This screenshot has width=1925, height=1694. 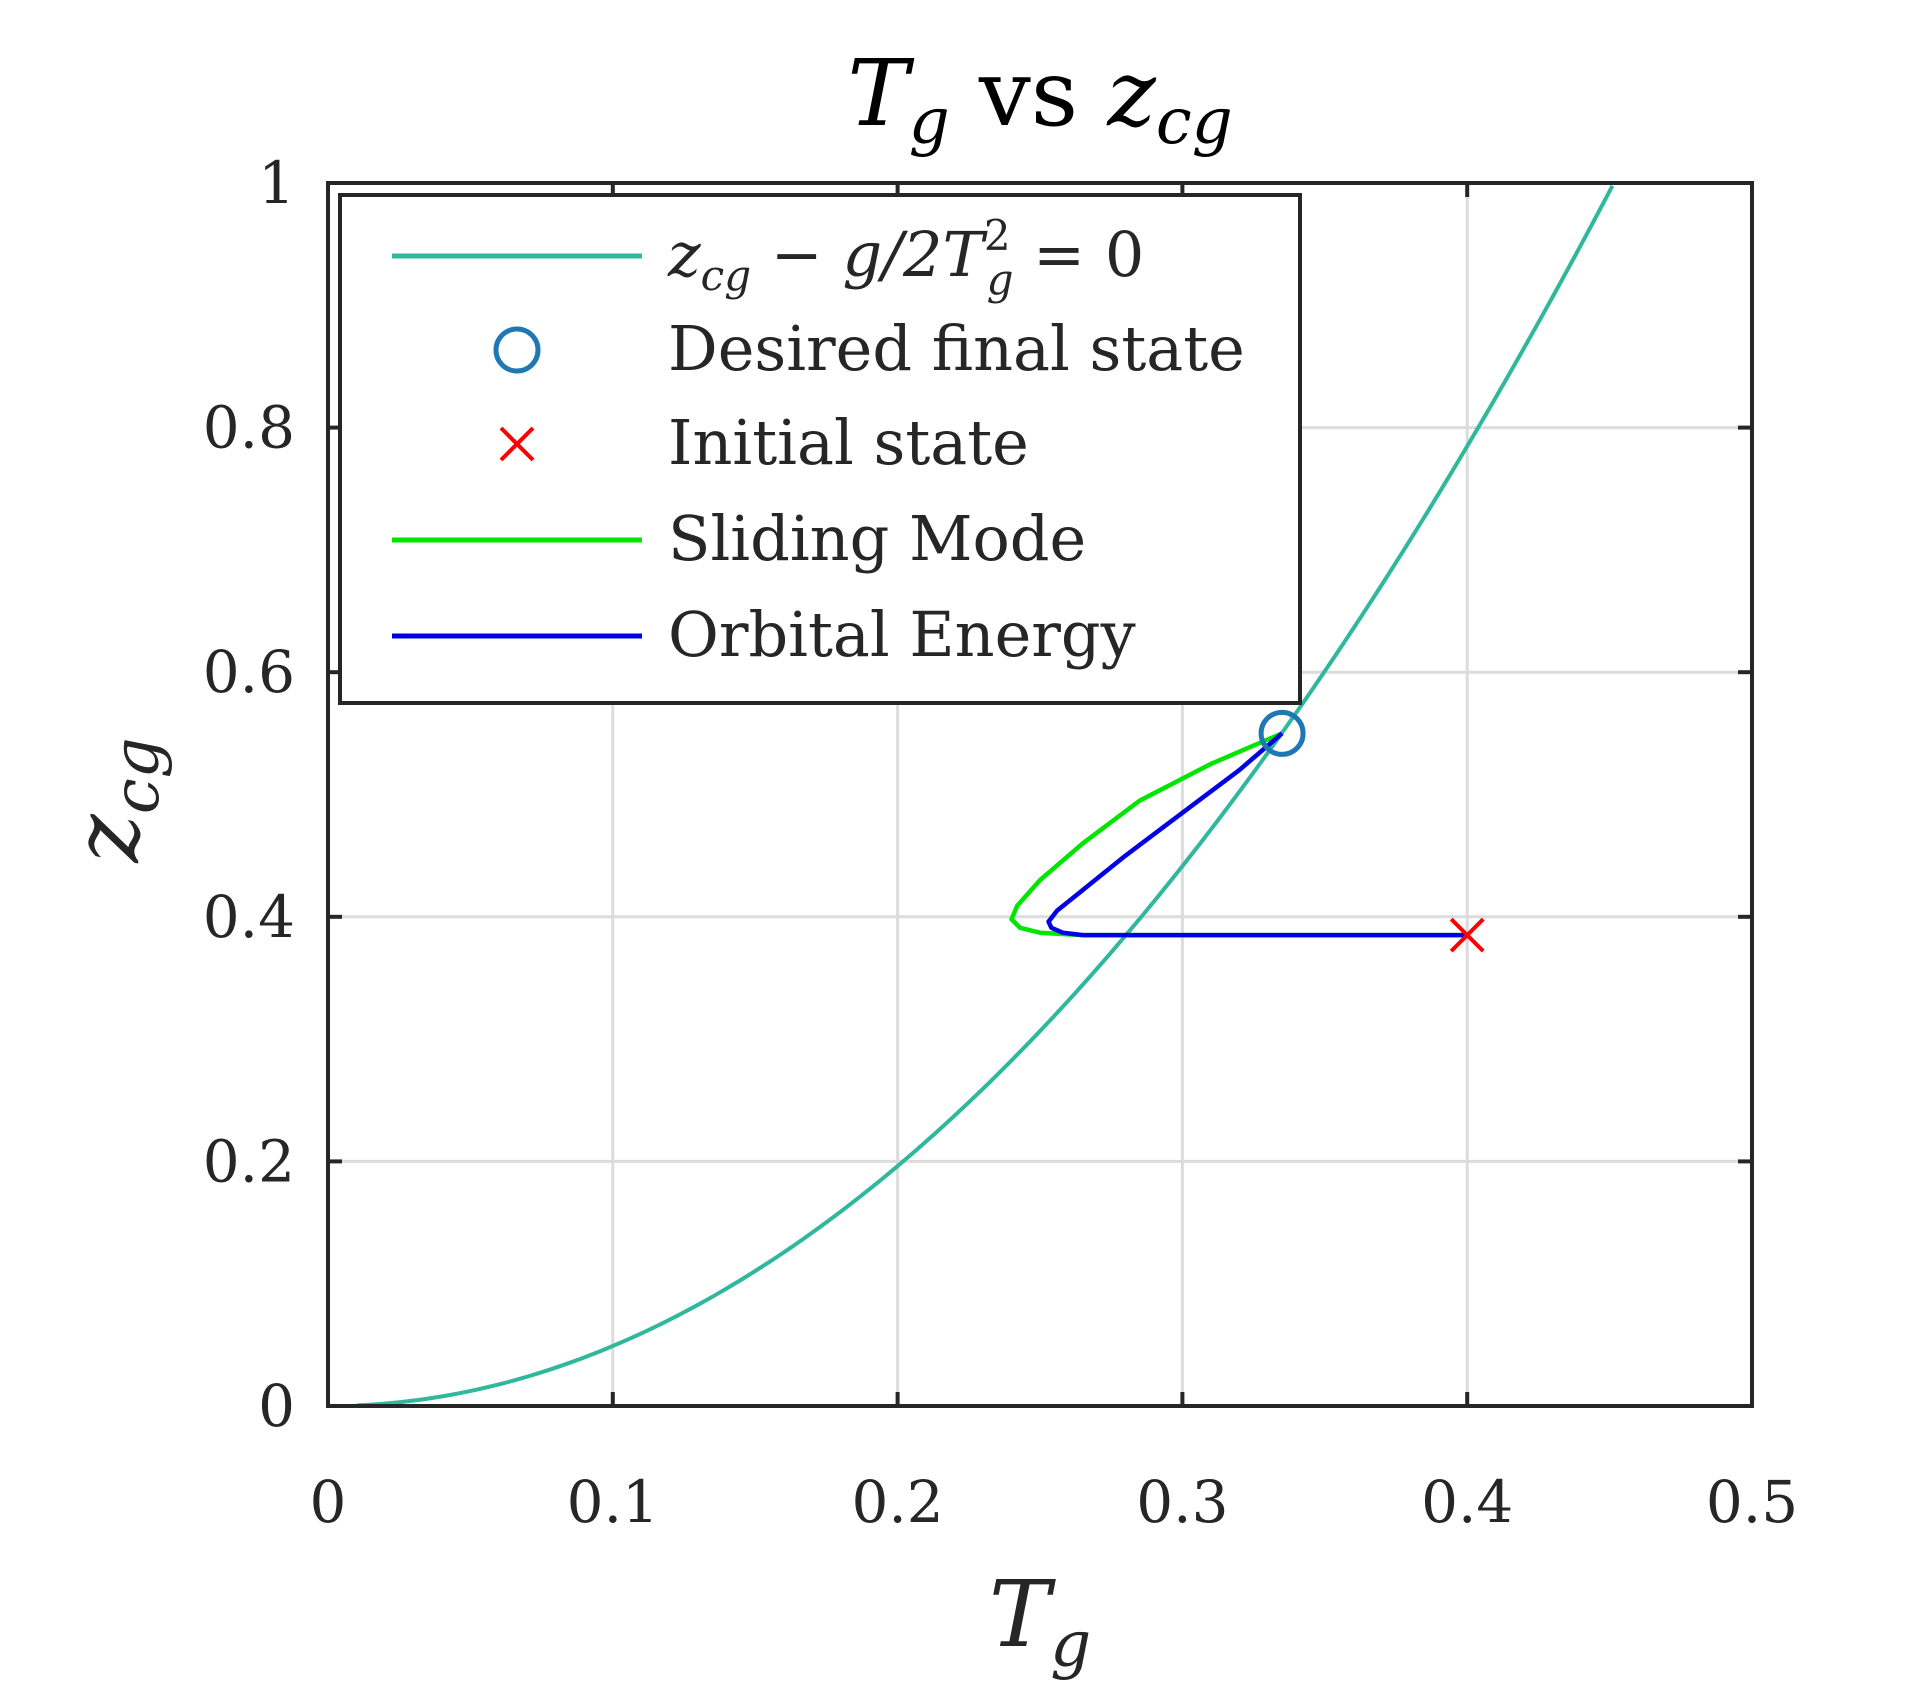 I want to click on legend-eq-a-sub: cg, so click(x=726, y=275).